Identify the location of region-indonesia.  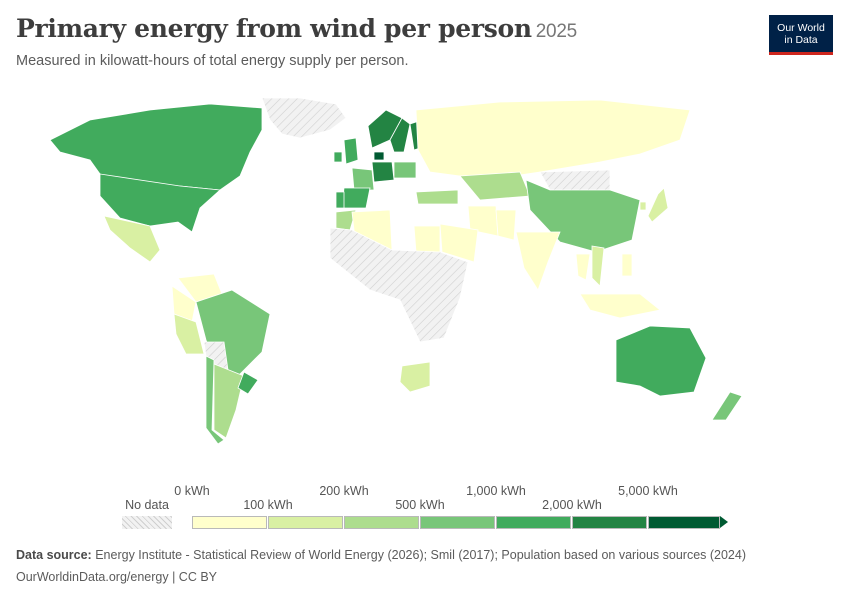
(620, 306).